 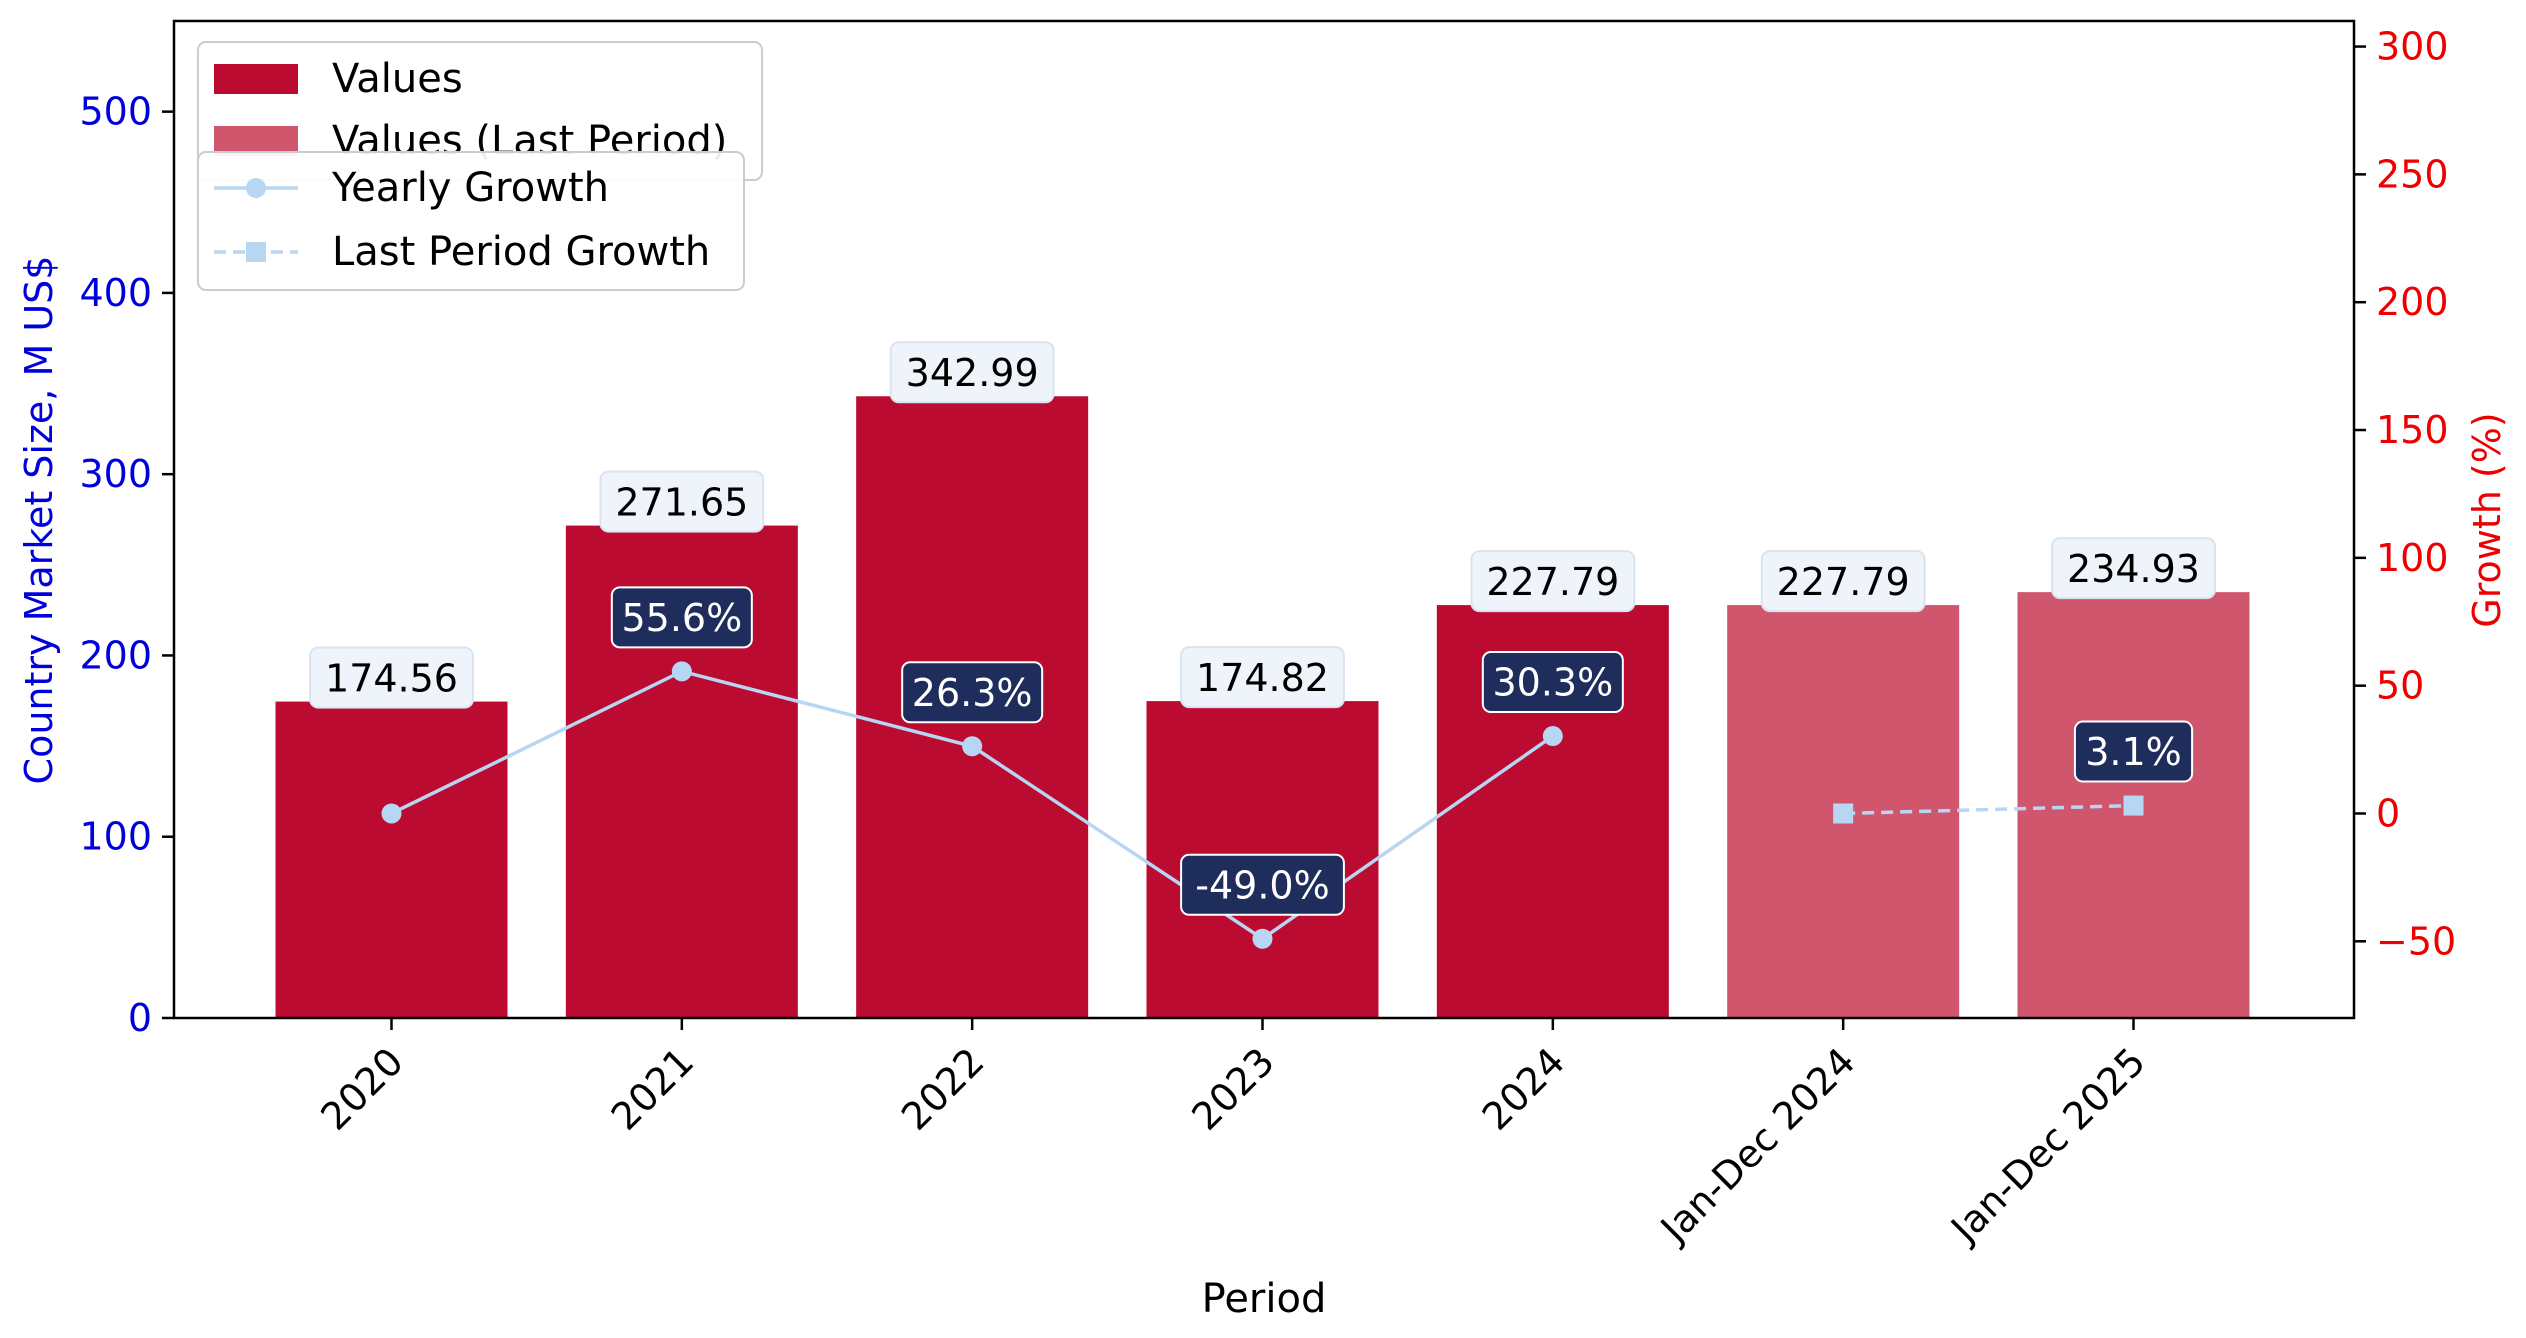 I want to click on growth-label-s0-4-text: 30.3%, so click(x=1552, y=683).